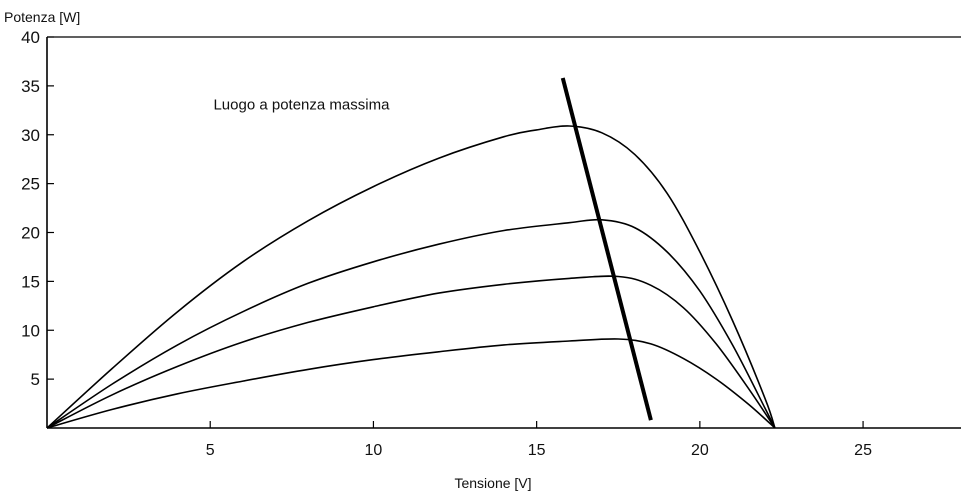  I want to click on x-tick-label: 5, so click(210, 450).